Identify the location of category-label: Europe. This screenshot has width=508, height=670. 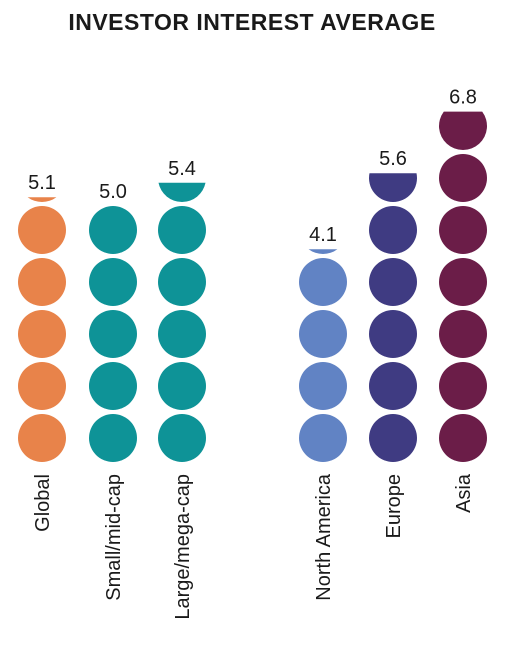
(394, 506).